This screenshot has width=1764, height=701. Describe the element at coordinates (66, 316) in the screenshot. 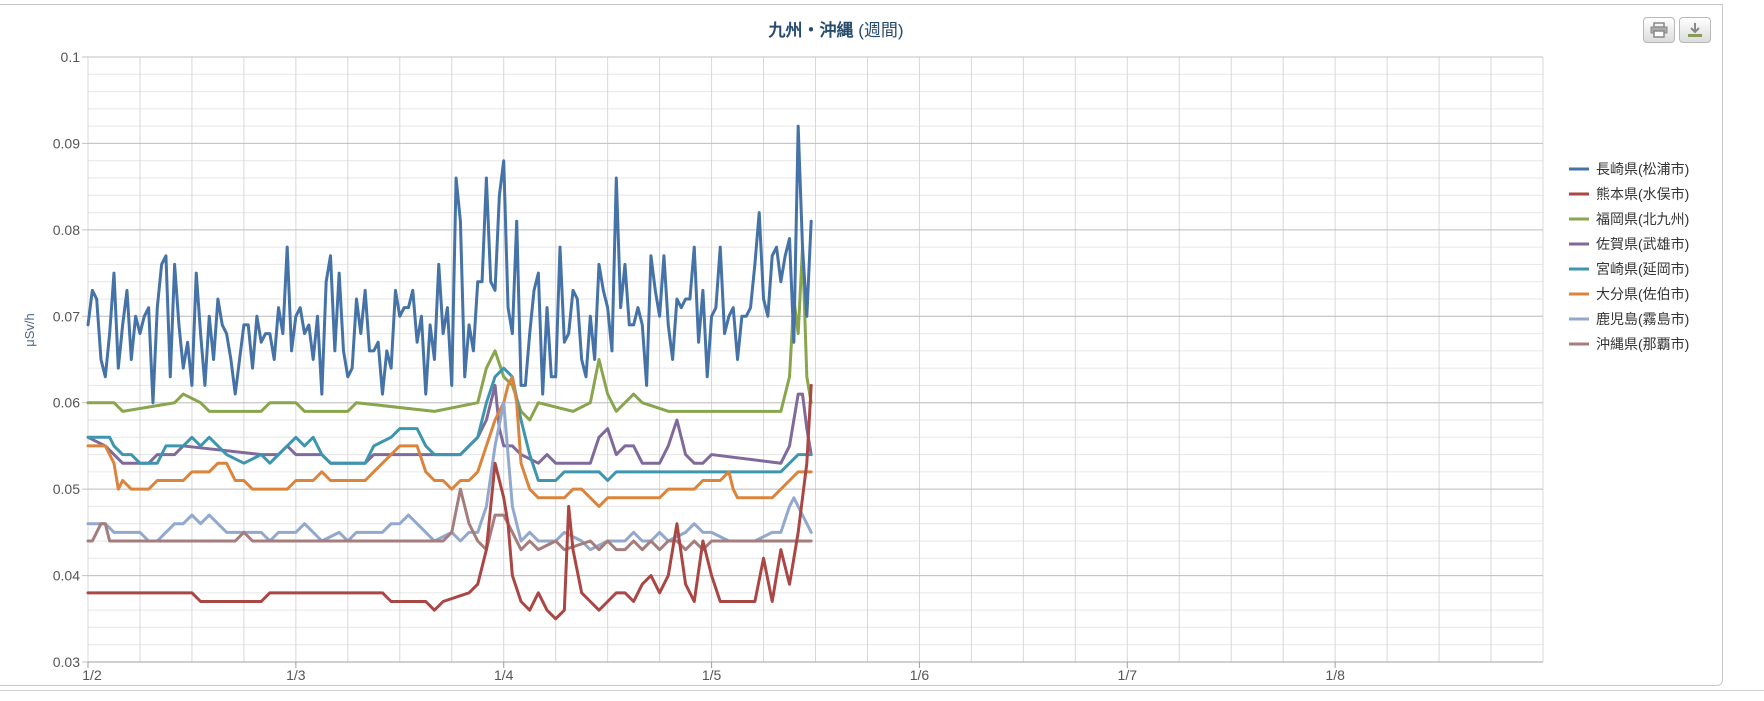

I see `y-tick-label: 0.07` at that location.